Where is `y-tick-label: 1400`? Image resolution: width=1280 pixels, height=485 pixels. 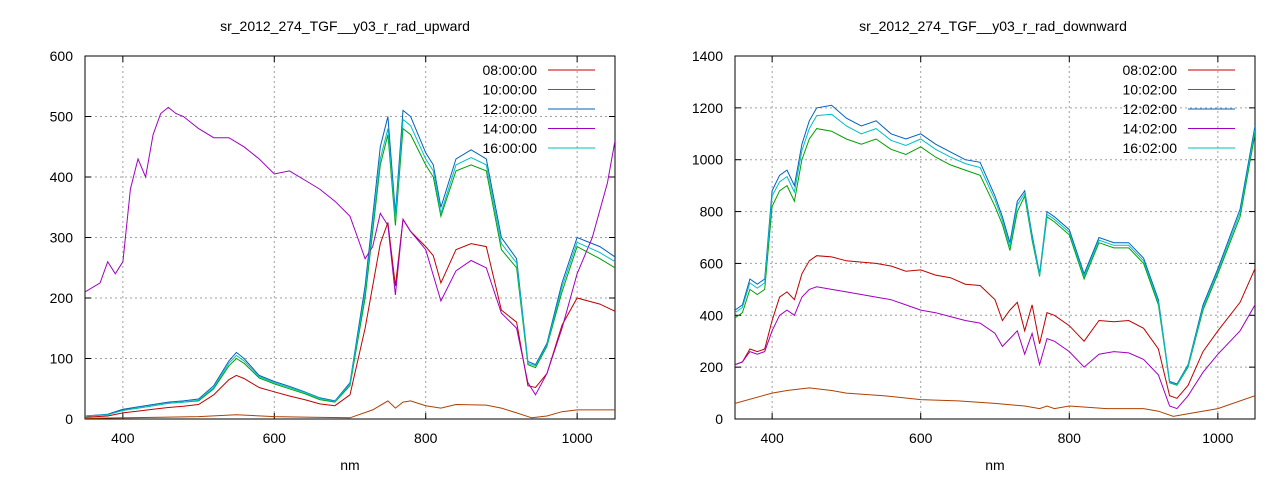
y-tick-label: 1400 is located at coordinates (707, 56).